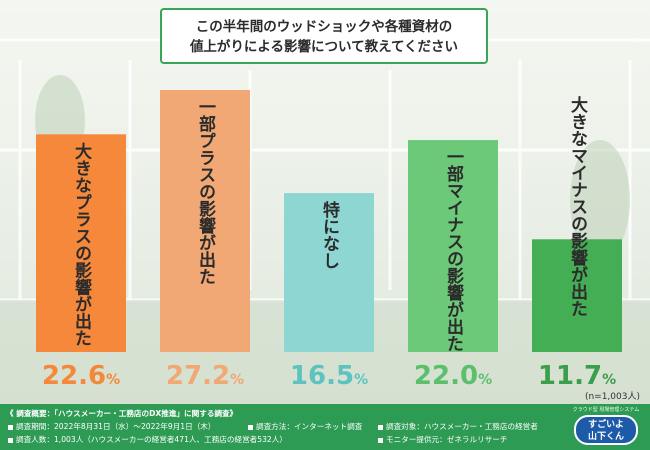  I want to click on logo-caption: クラウド型 現場管理システム, so click(606, 410).